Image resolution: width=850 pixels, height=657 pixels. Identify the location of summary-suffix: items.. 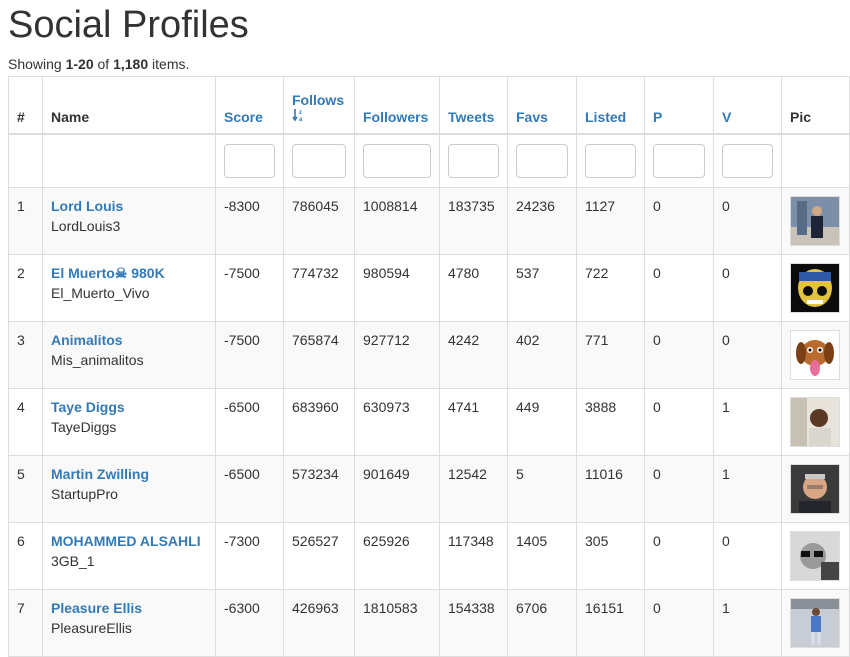
(169, 64).